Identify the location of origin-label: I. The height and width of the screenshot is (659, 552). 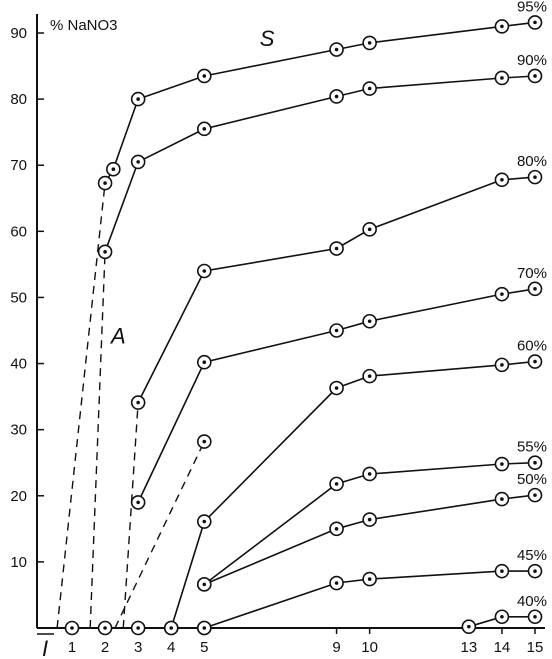
(45, 647).